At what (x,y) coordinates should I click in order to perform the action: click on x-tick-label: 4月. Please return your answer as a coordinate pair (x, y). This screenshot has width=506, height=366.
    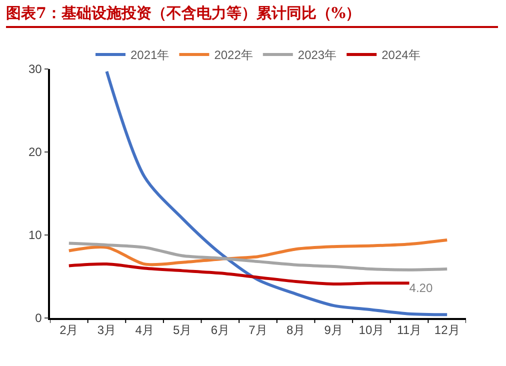
    Looking at the image, I should click on (144, 330).